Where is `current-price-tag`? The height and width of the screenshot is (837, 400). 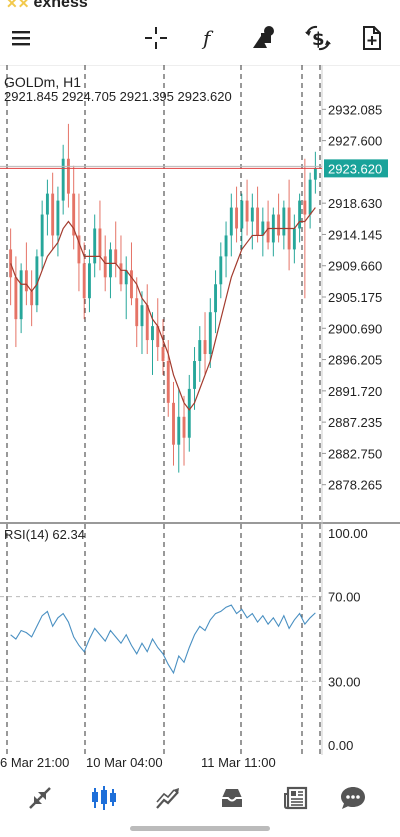 current-price-tag is located at coordinates (356, 168).